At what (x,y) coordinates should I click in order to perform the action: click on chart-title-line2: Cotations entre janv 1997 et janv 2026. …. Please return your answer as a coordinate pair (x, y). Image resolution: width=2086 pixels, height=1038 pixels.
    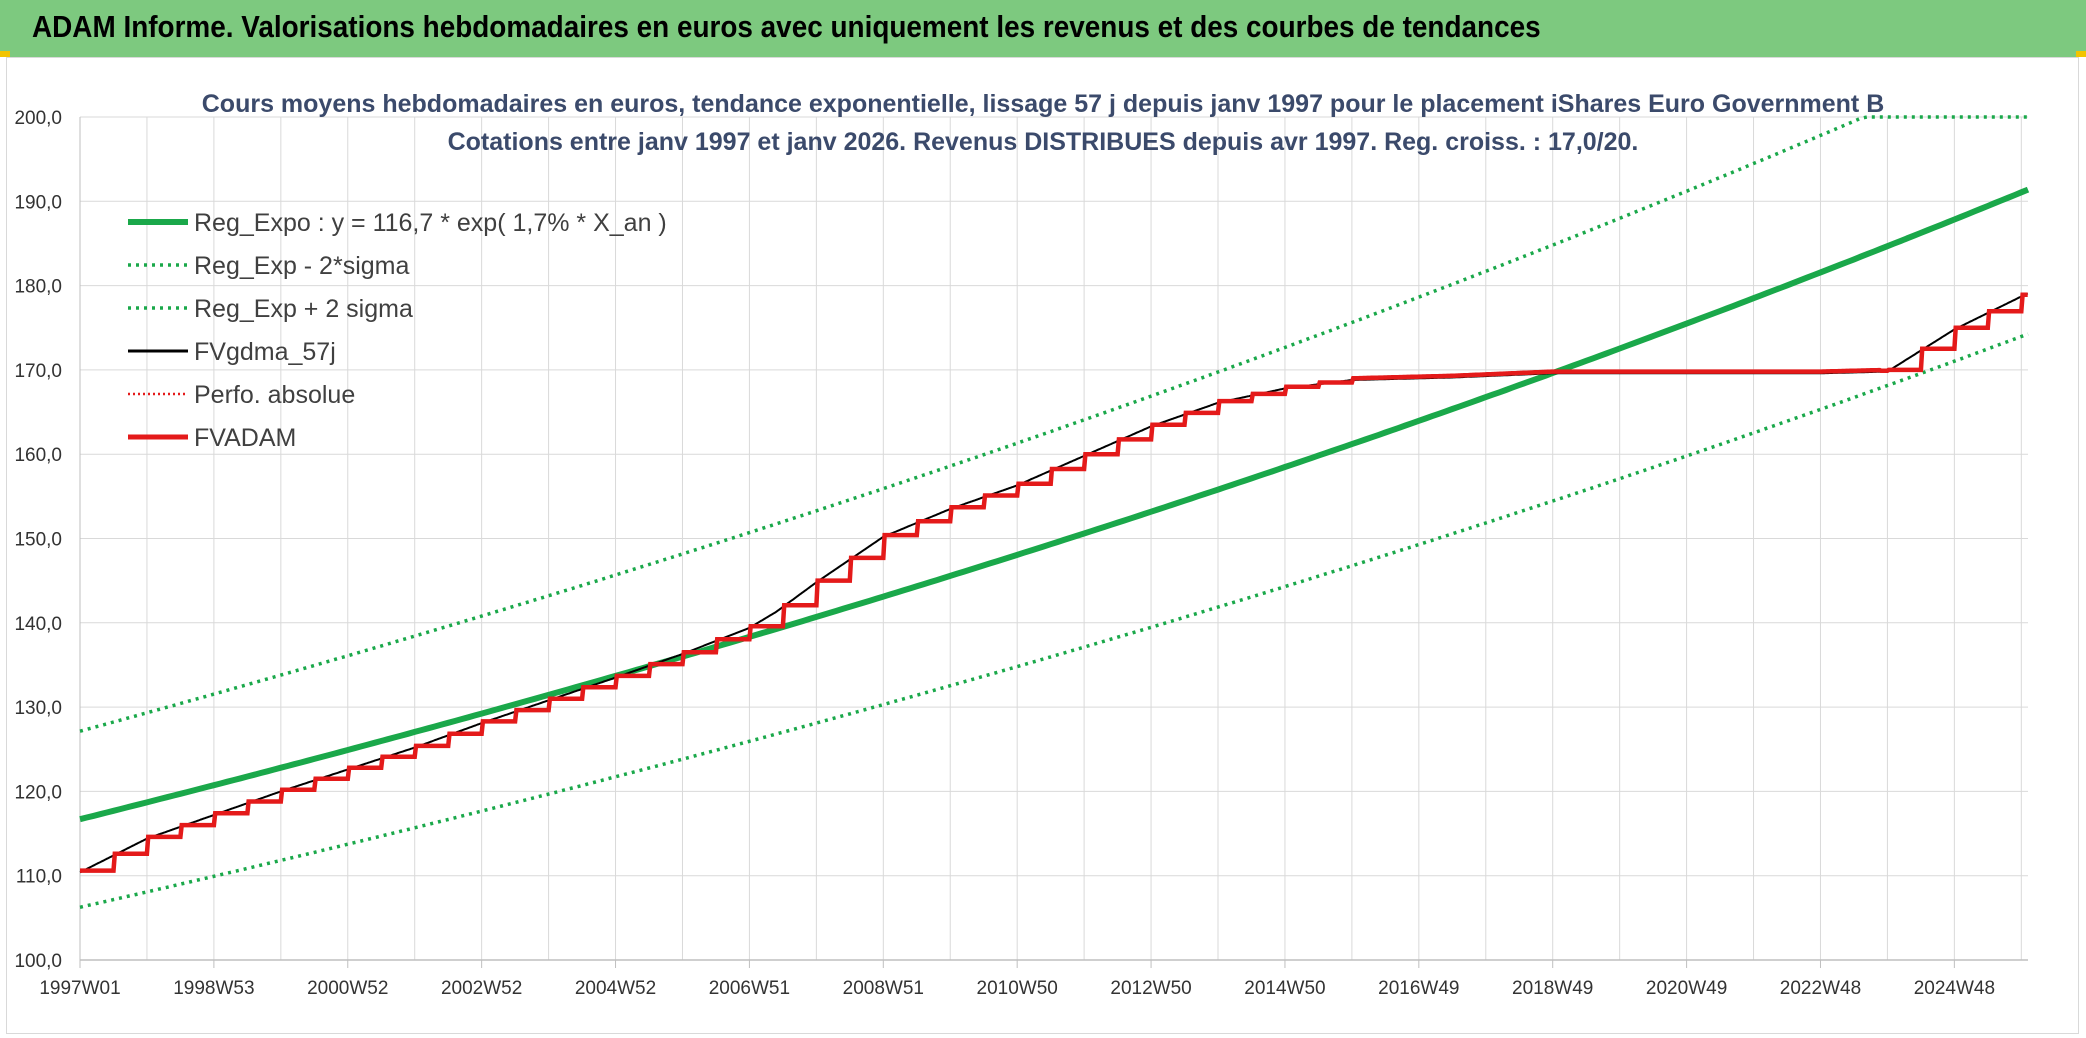
    Looking at the image, I should click on (1043, 142).